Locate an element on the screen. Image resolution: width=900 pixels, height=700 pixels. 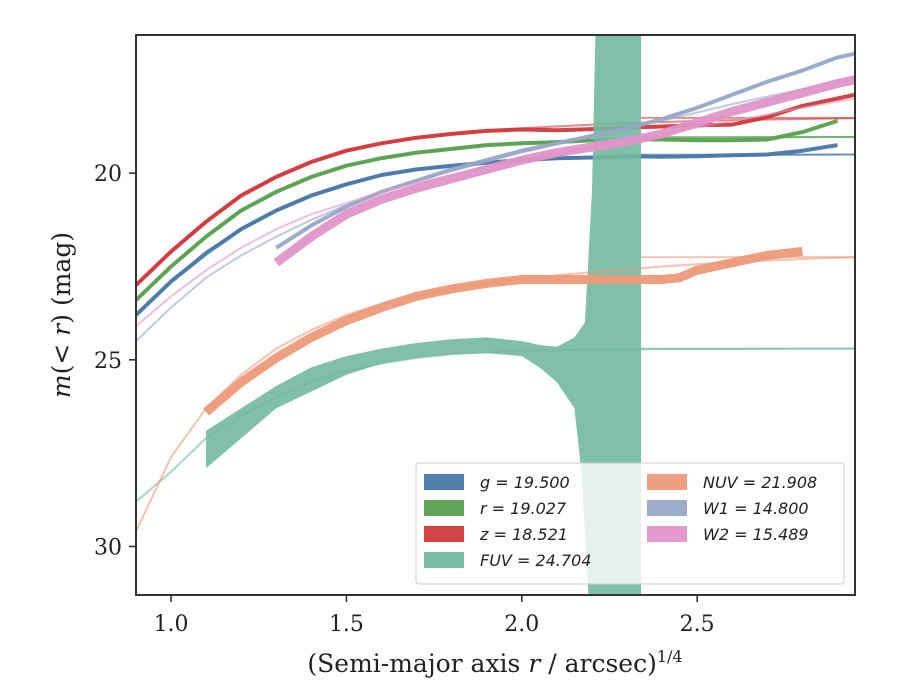
x-axis-label: (Semi-major axis r / arcsec)1/4 is located at coordinates (494, 662).